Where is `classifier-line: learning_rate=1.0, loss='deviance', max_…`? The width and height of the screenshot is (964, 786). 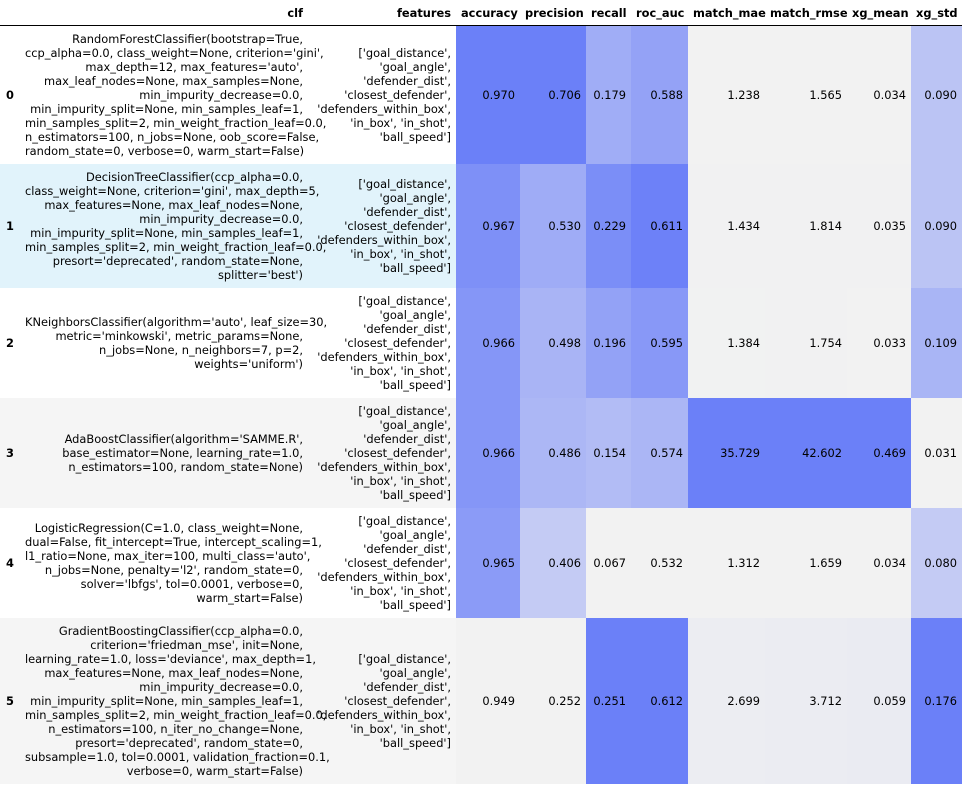 classifier-line: learning_rate=1.0, loss='deviance', max_… is located at coordinates (170, 658).